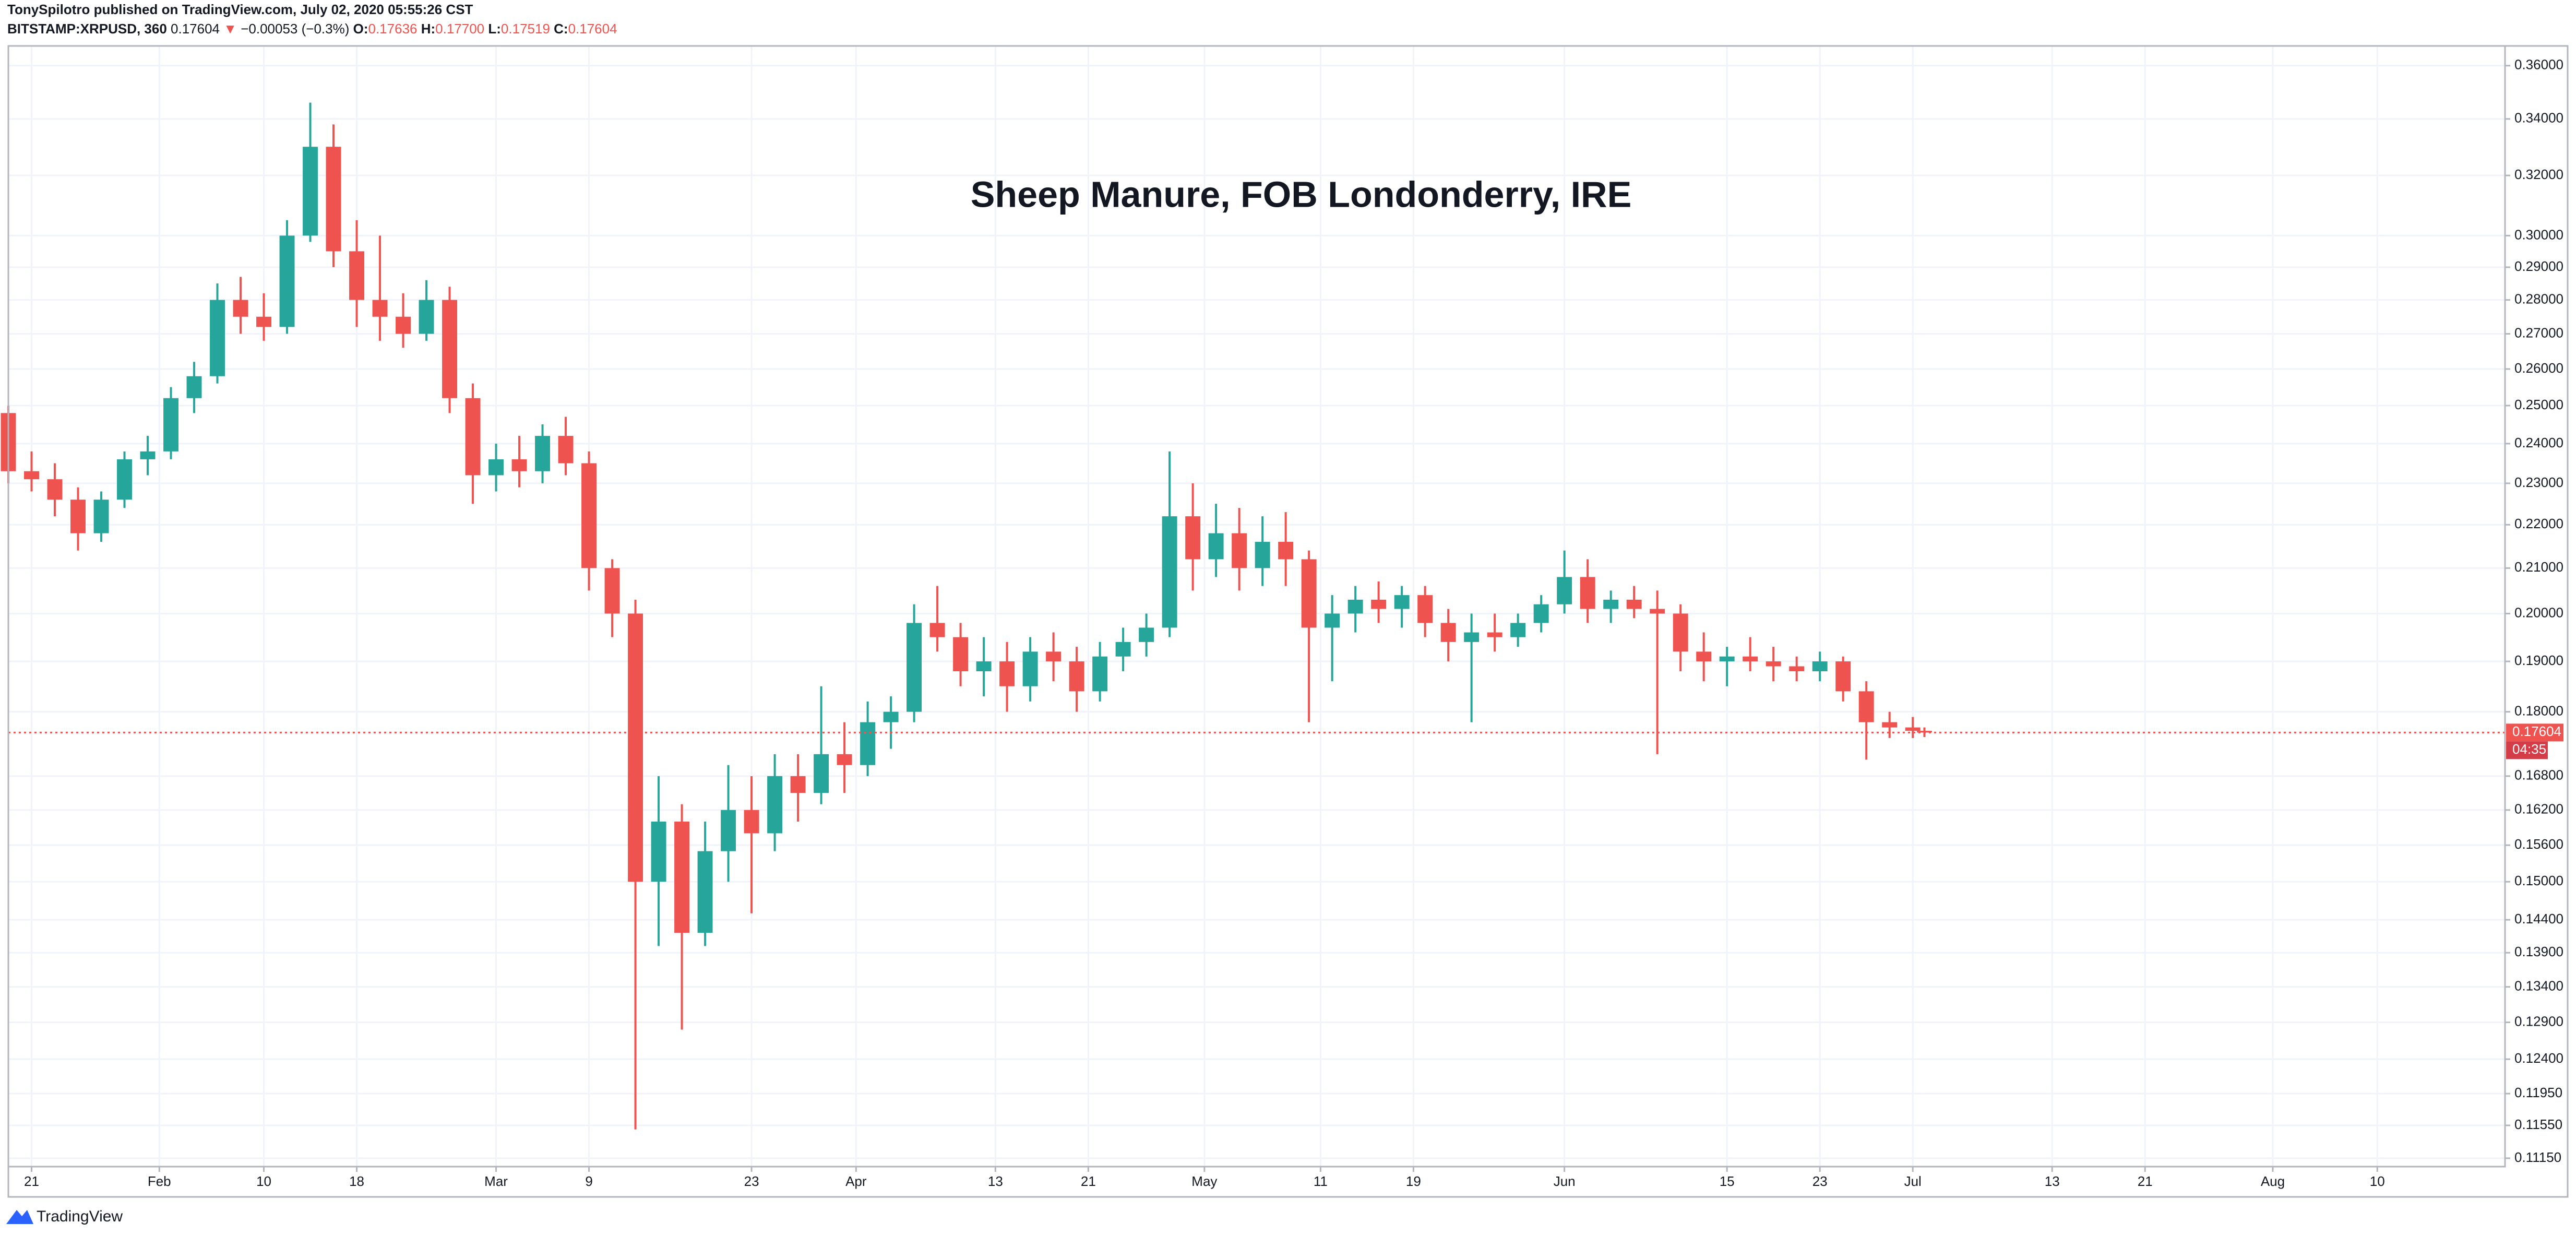 This screenshot has height=1235, width=2576. What do you see at coordinates (1413, 1181) in the screenshot?
I see `x-tick-label: 19` at bounding box center [1413, 1181].